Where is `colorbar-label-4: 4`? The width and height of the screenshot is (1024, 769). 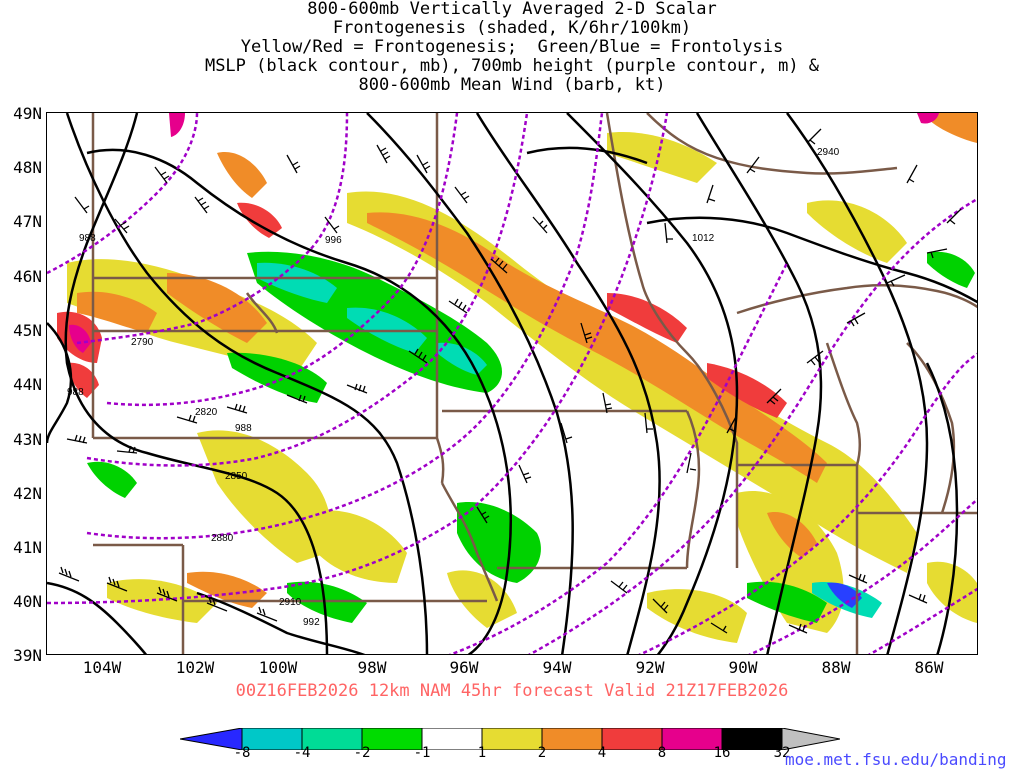 colorbar-label-4: 4 is located at coordinates (602, 753).